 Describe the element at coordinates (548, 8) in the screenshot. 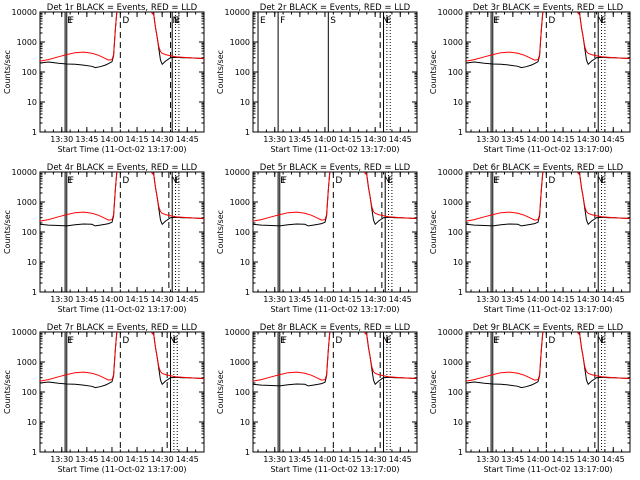

I see `chart-title: Det 3r BLACK = Events, RED = LLD` at that location.